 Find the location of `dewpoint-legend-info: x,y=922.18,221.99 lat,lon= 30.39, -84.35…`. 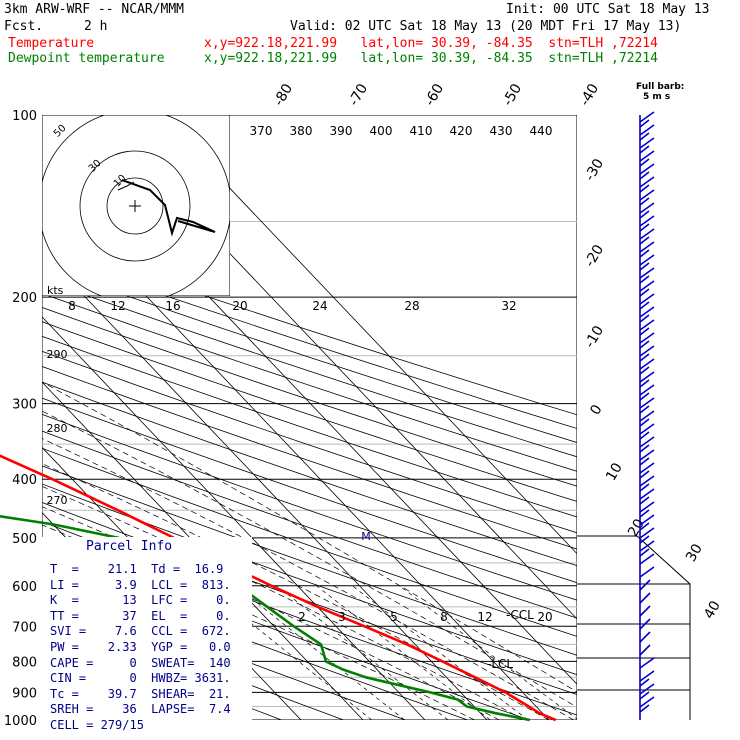

dewpoint-legend-info: x,y=922.18,221.99 lat,lon= 30.39, -84.35… is located at coordinates (431, 58).